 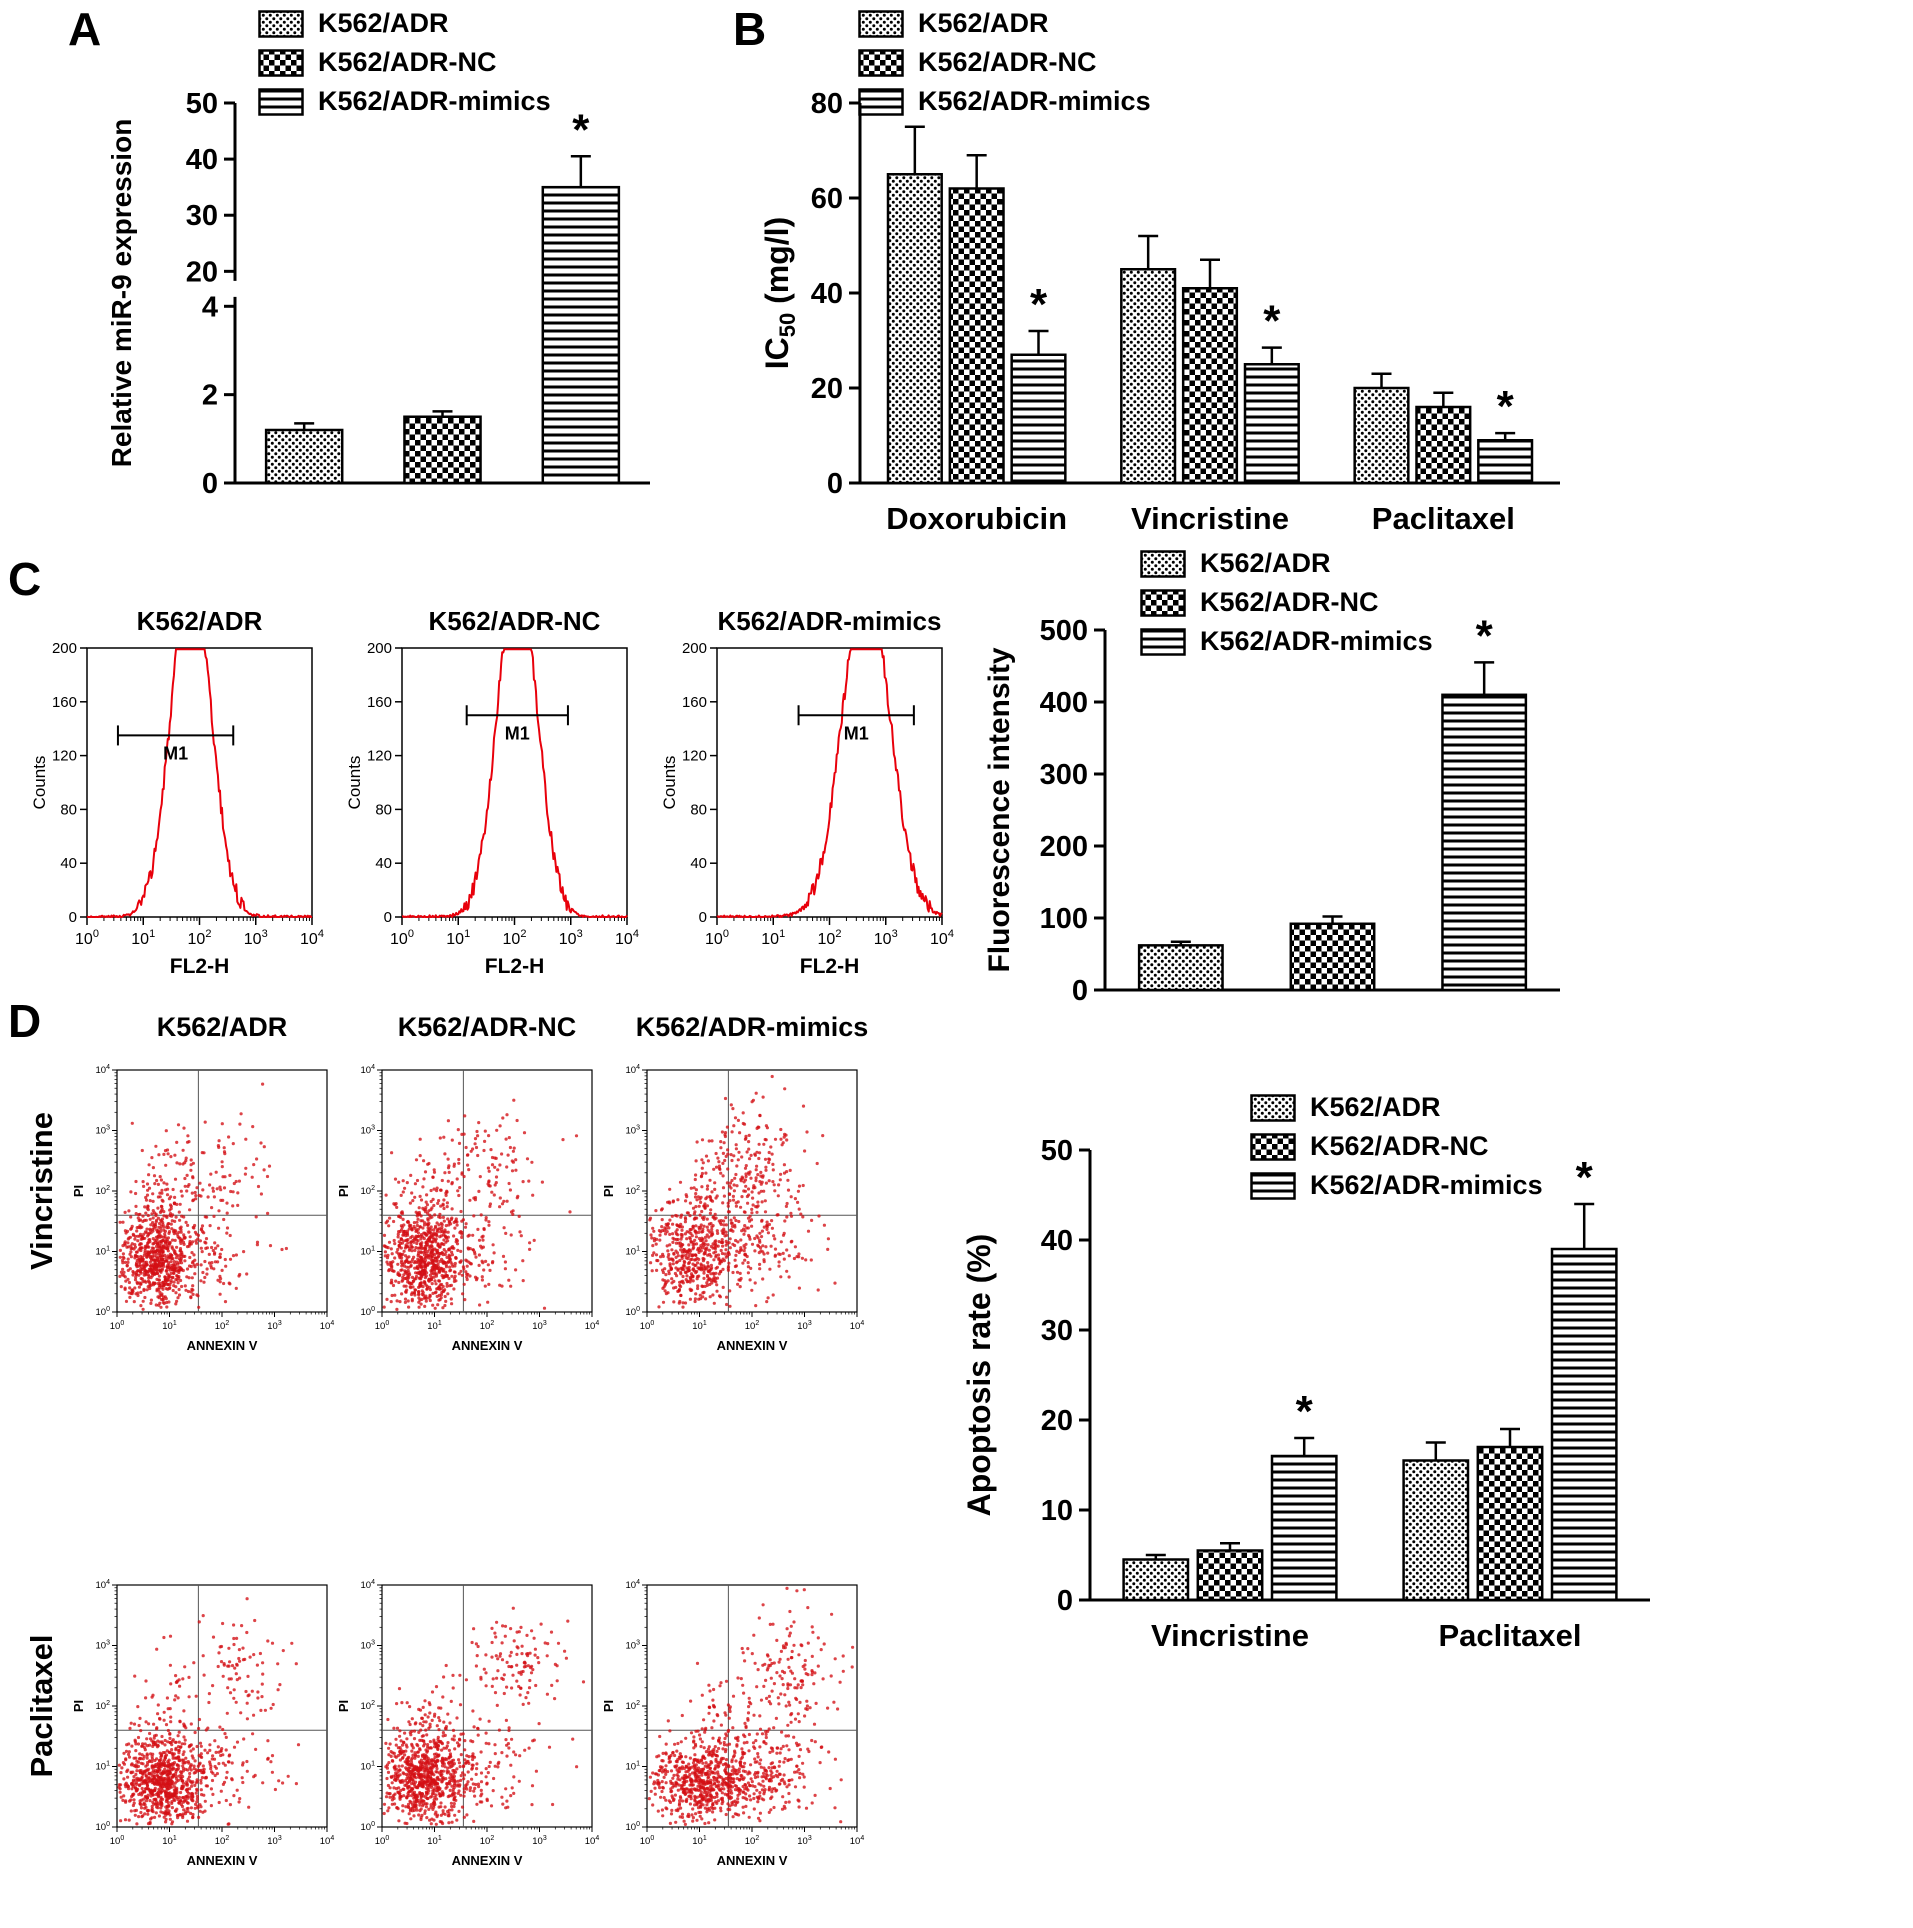 I want to click on scatter-col-title-adr-mimics: K562/ADR-mimics, so click(x=752, y=1027).